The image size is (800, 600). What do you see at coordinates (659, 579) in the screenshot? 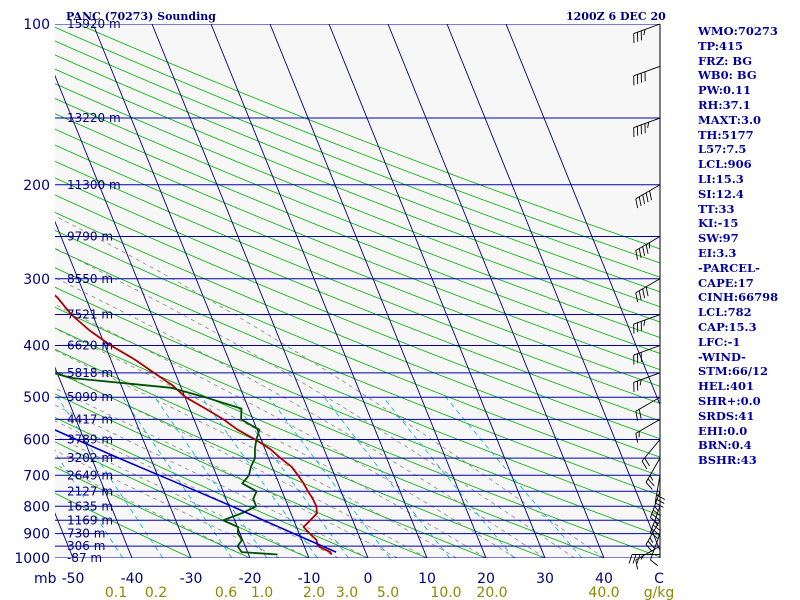
I see `temperature-unit-label: C` at bounding box center [659, 579].